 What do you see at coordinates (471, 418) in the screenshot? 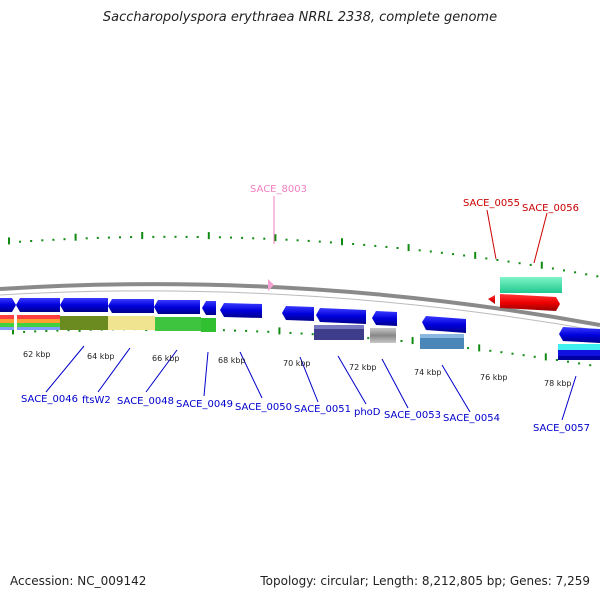
I see `gene-label-sace-0054: SACE_0054` at bounding box center [471, 418].